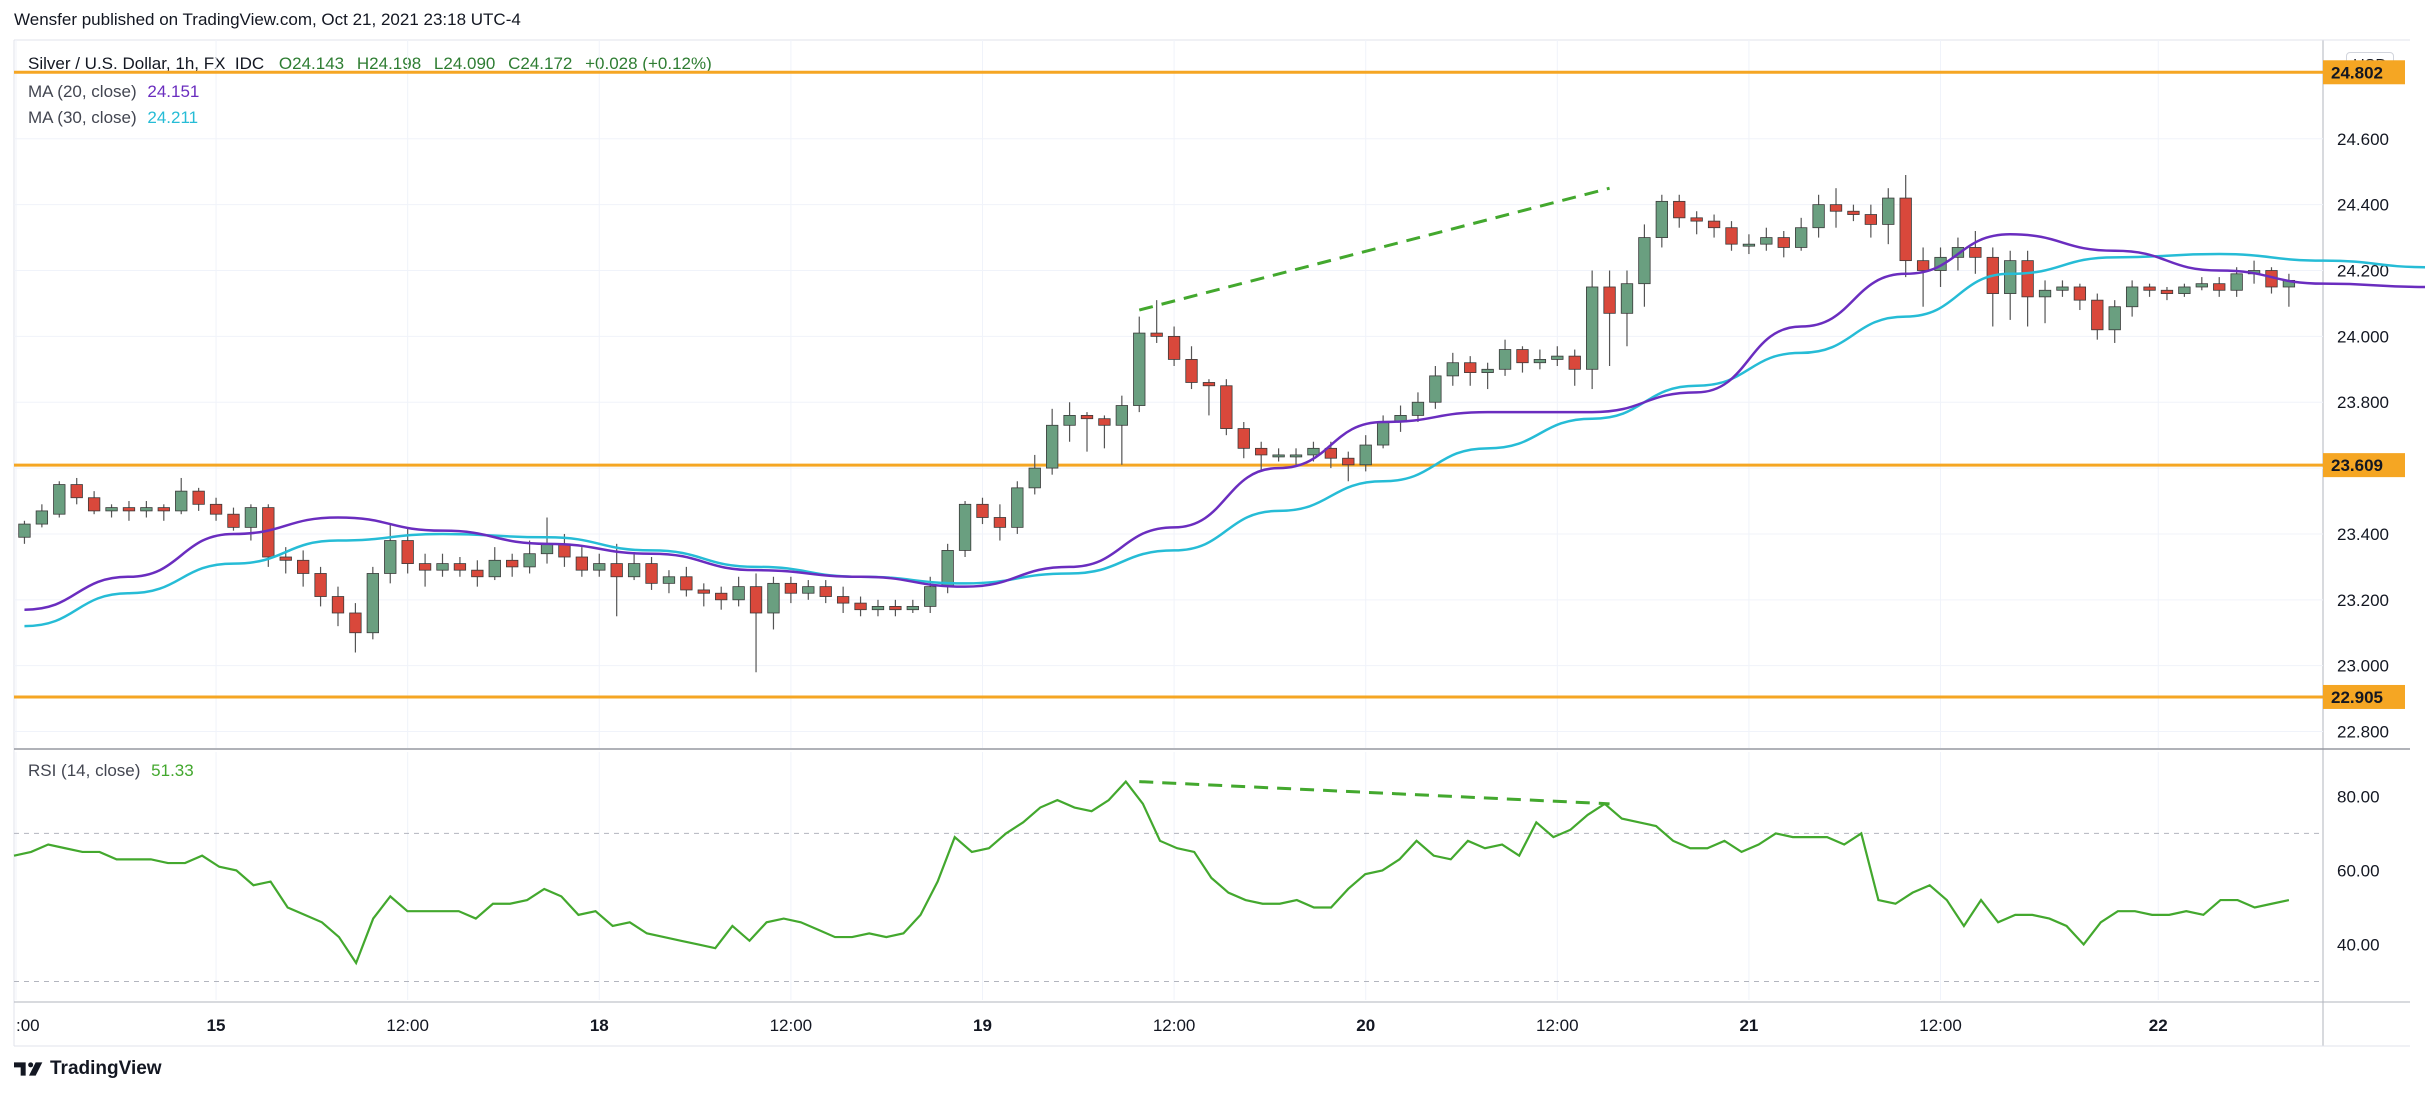 This screenshot has height=1099, width=2425. What do you see at coordinates (216, 1025) in the screenshot?
I see `time-tick-label: 15` at bounding box center [216, 1025].